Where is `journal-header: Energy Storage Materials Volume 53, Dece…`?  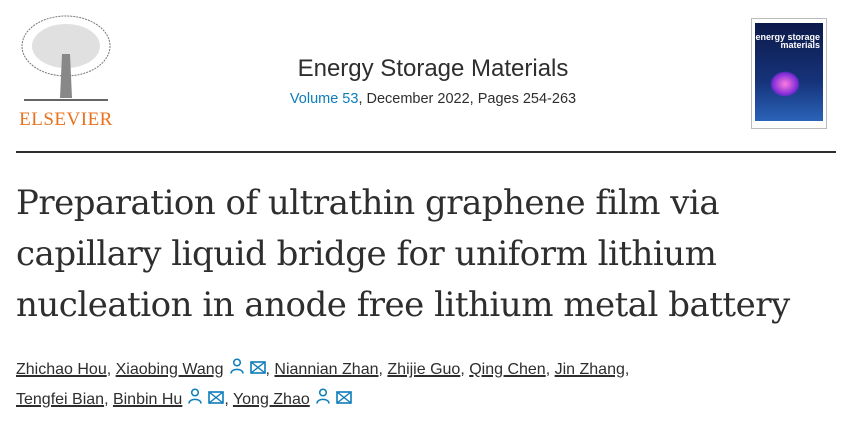
journal-header: Energy Storage Materials Volume 53, Dece… is located at coordinates (433, 81).